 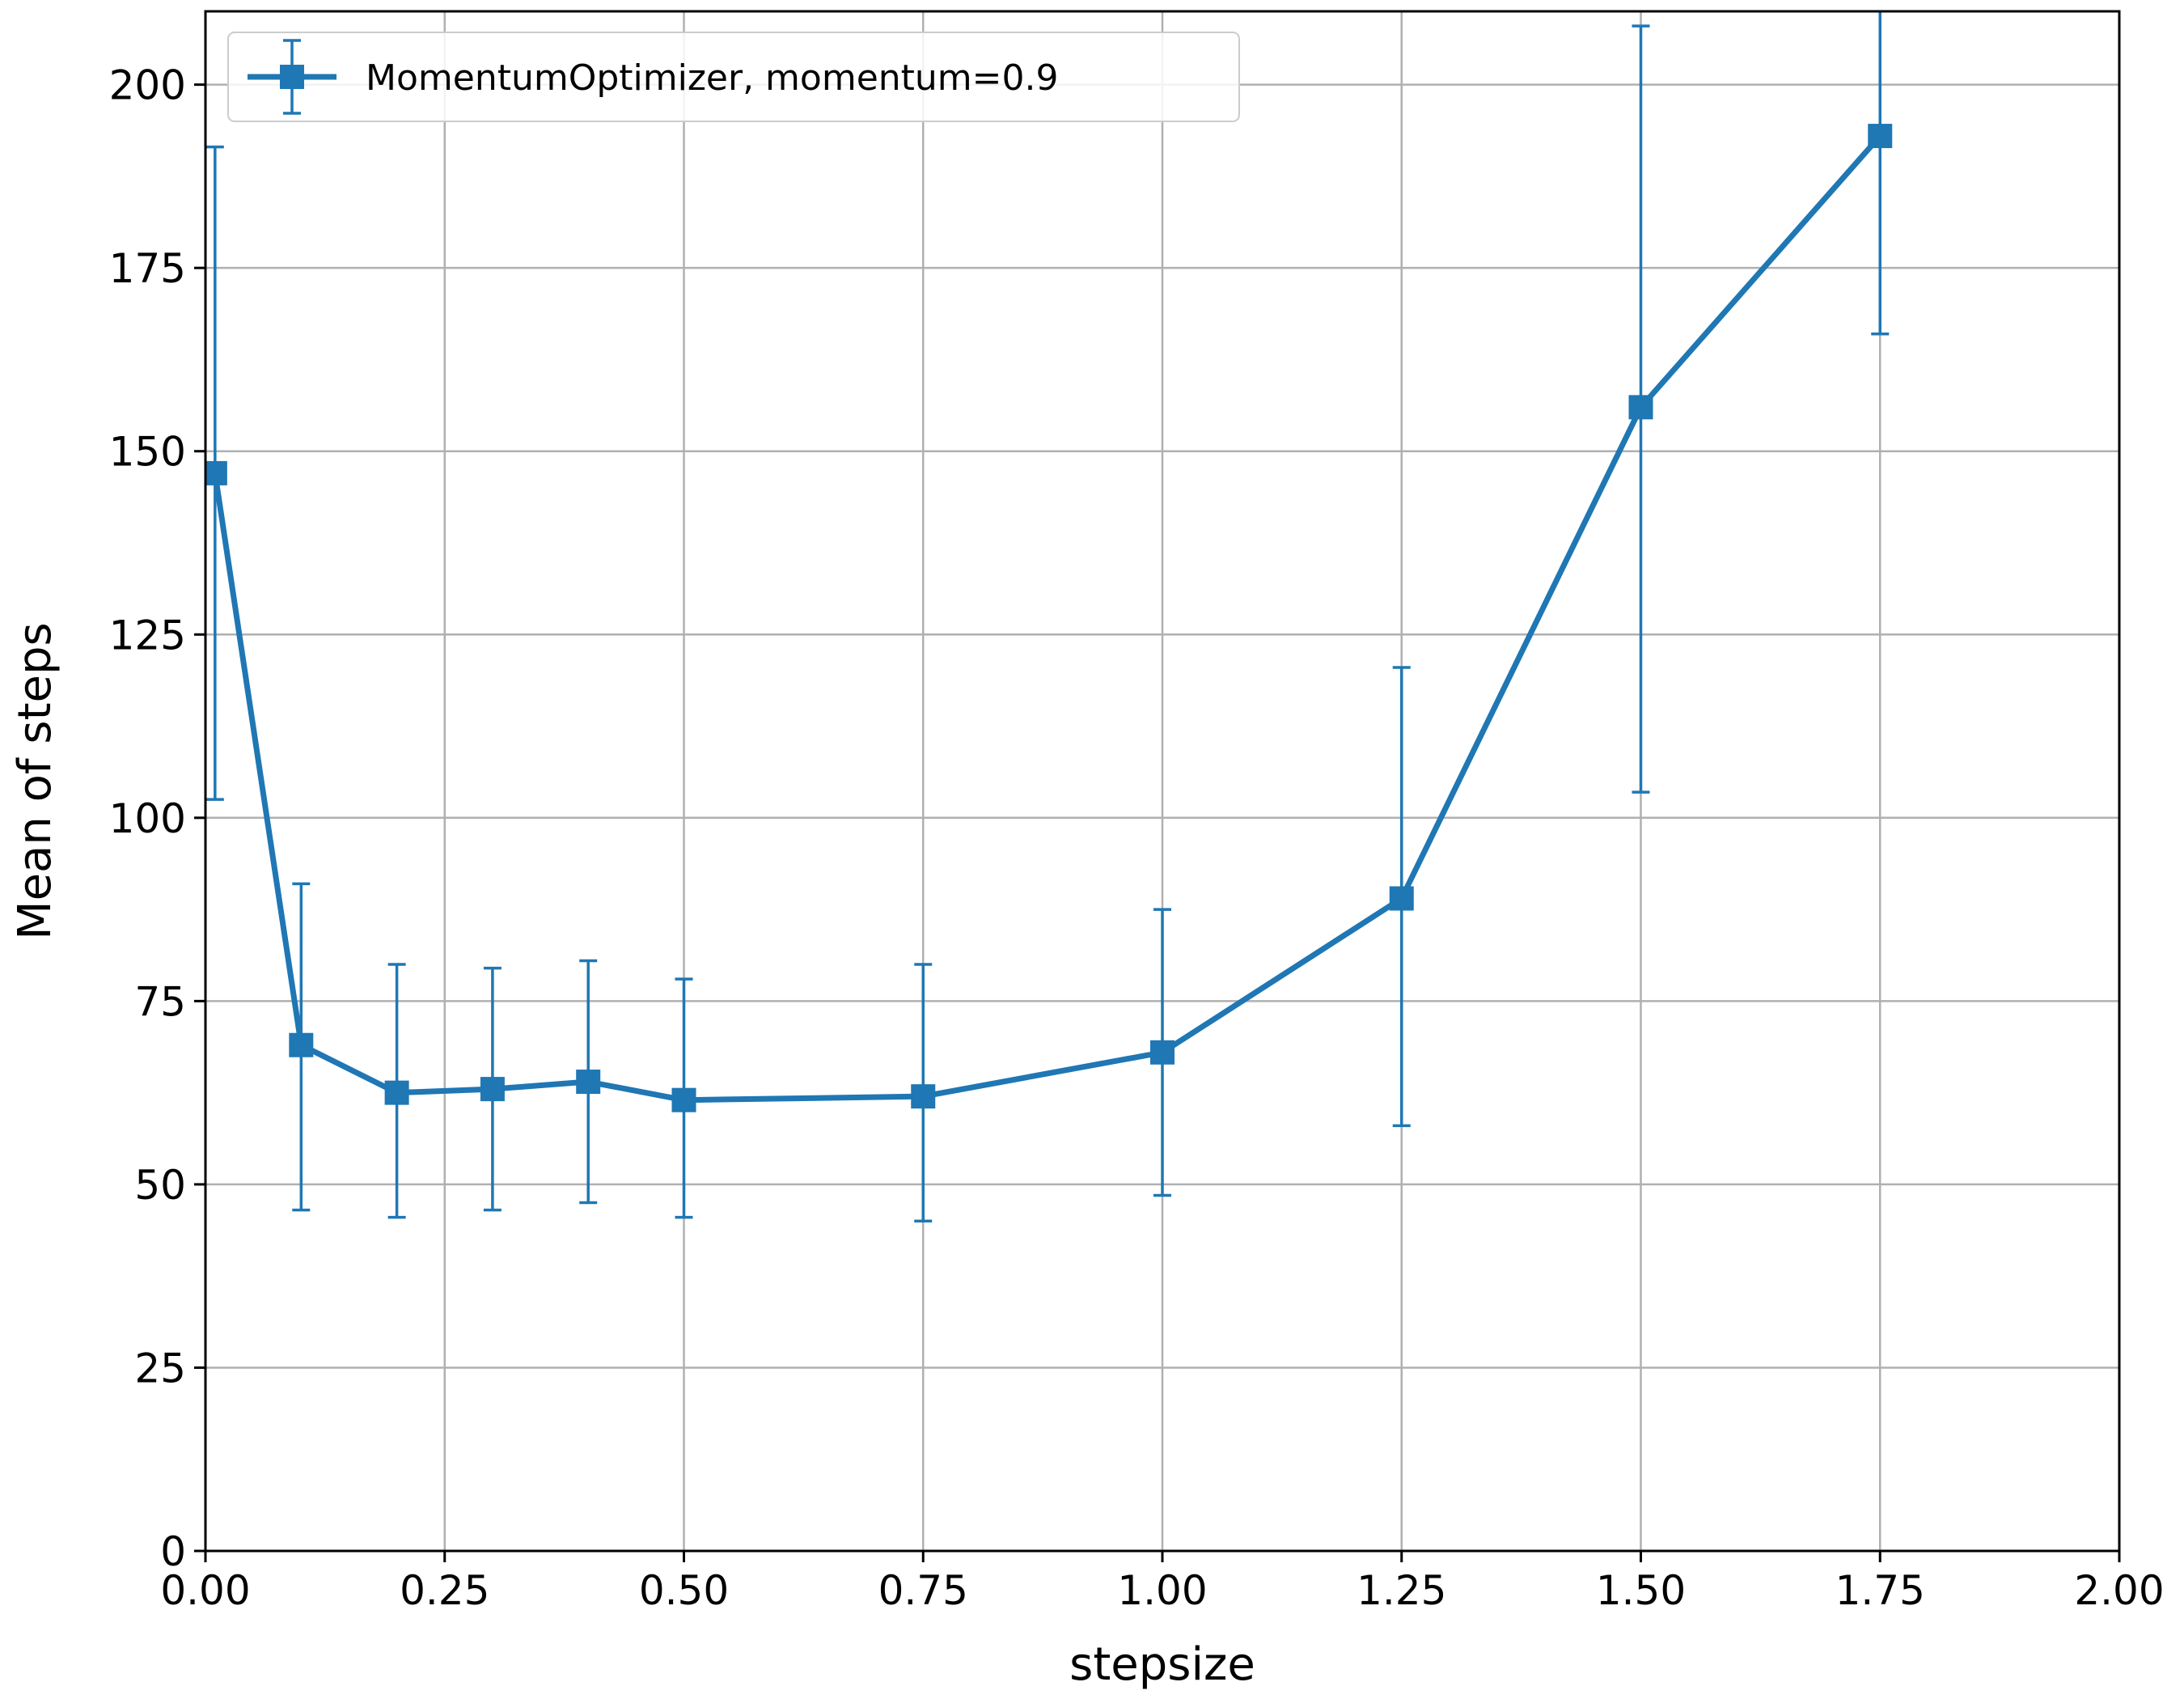 What do you see at coordinates (160, 1368) in the screenshot?
I see `y-tick-label: 25` at bounding box center [160, 1368].